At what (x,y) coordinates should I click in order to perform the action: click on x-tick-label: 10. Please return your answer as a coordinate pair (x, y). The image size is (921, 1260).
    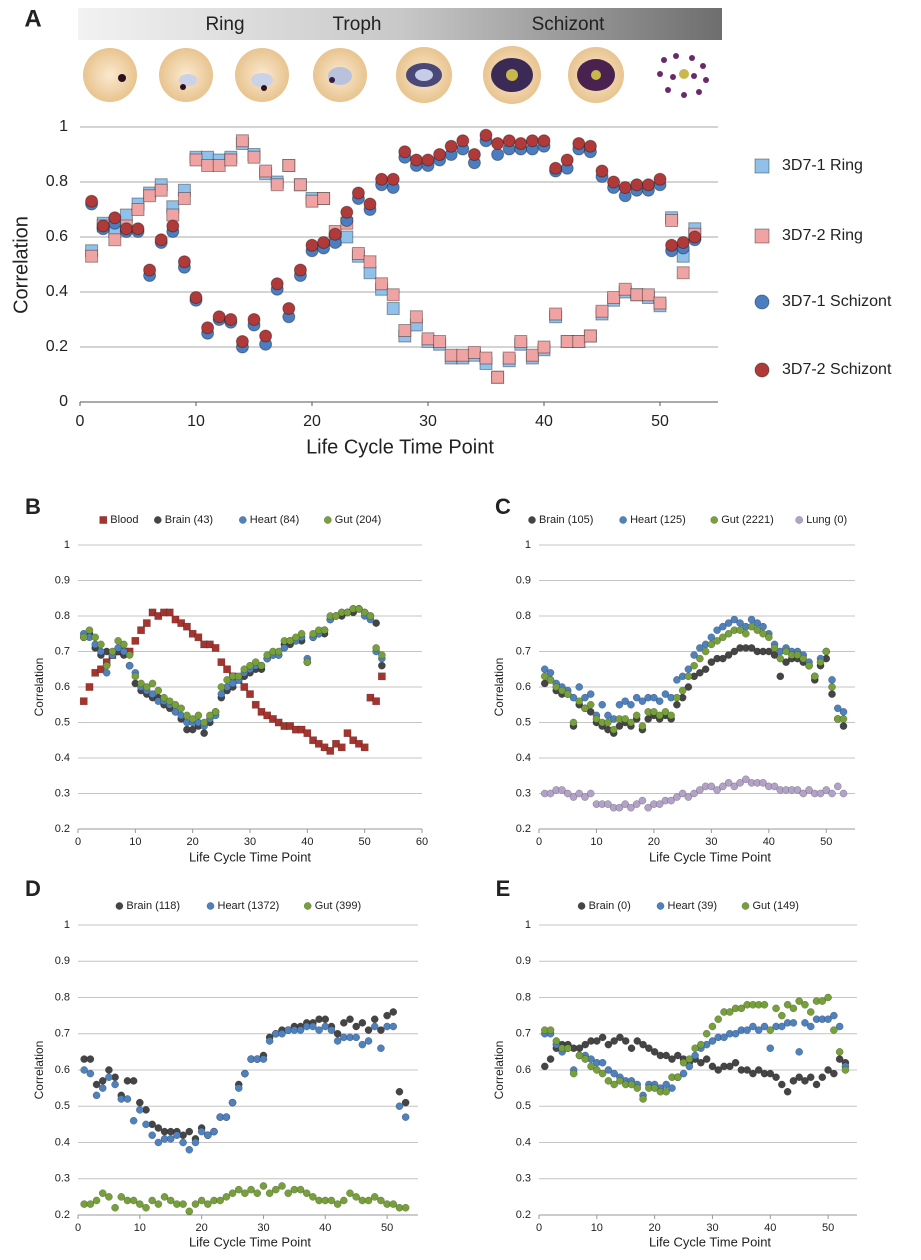
    Looking at the image, I should click on (196, 421).